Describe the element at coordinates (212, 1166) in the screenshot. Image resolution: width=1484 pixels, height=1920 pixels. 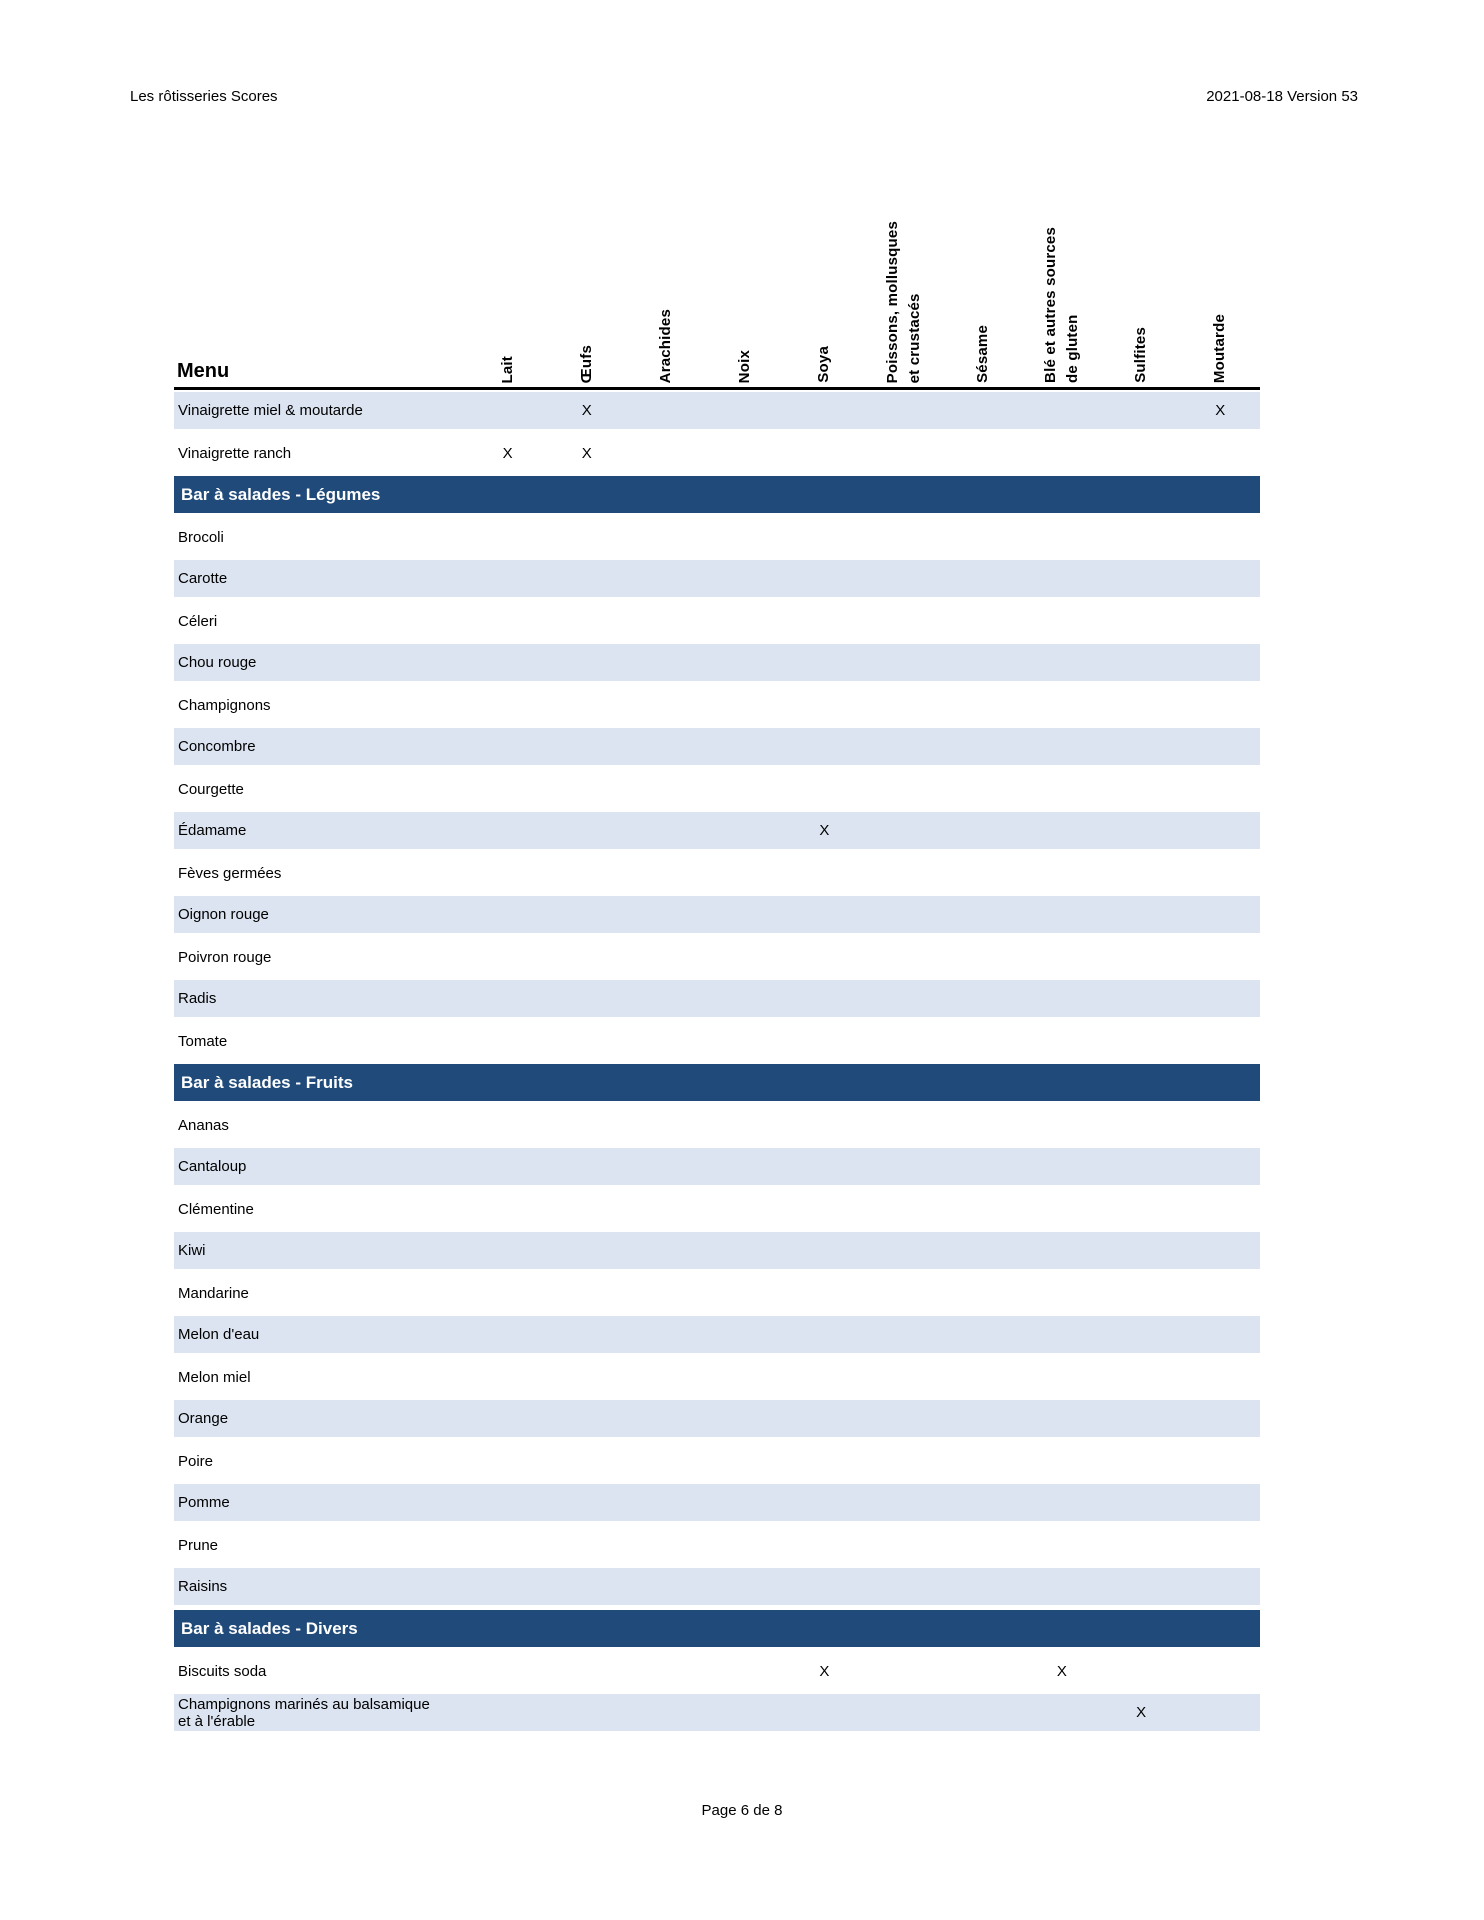
I see `menu-item-label: Cantaloup` at that location.